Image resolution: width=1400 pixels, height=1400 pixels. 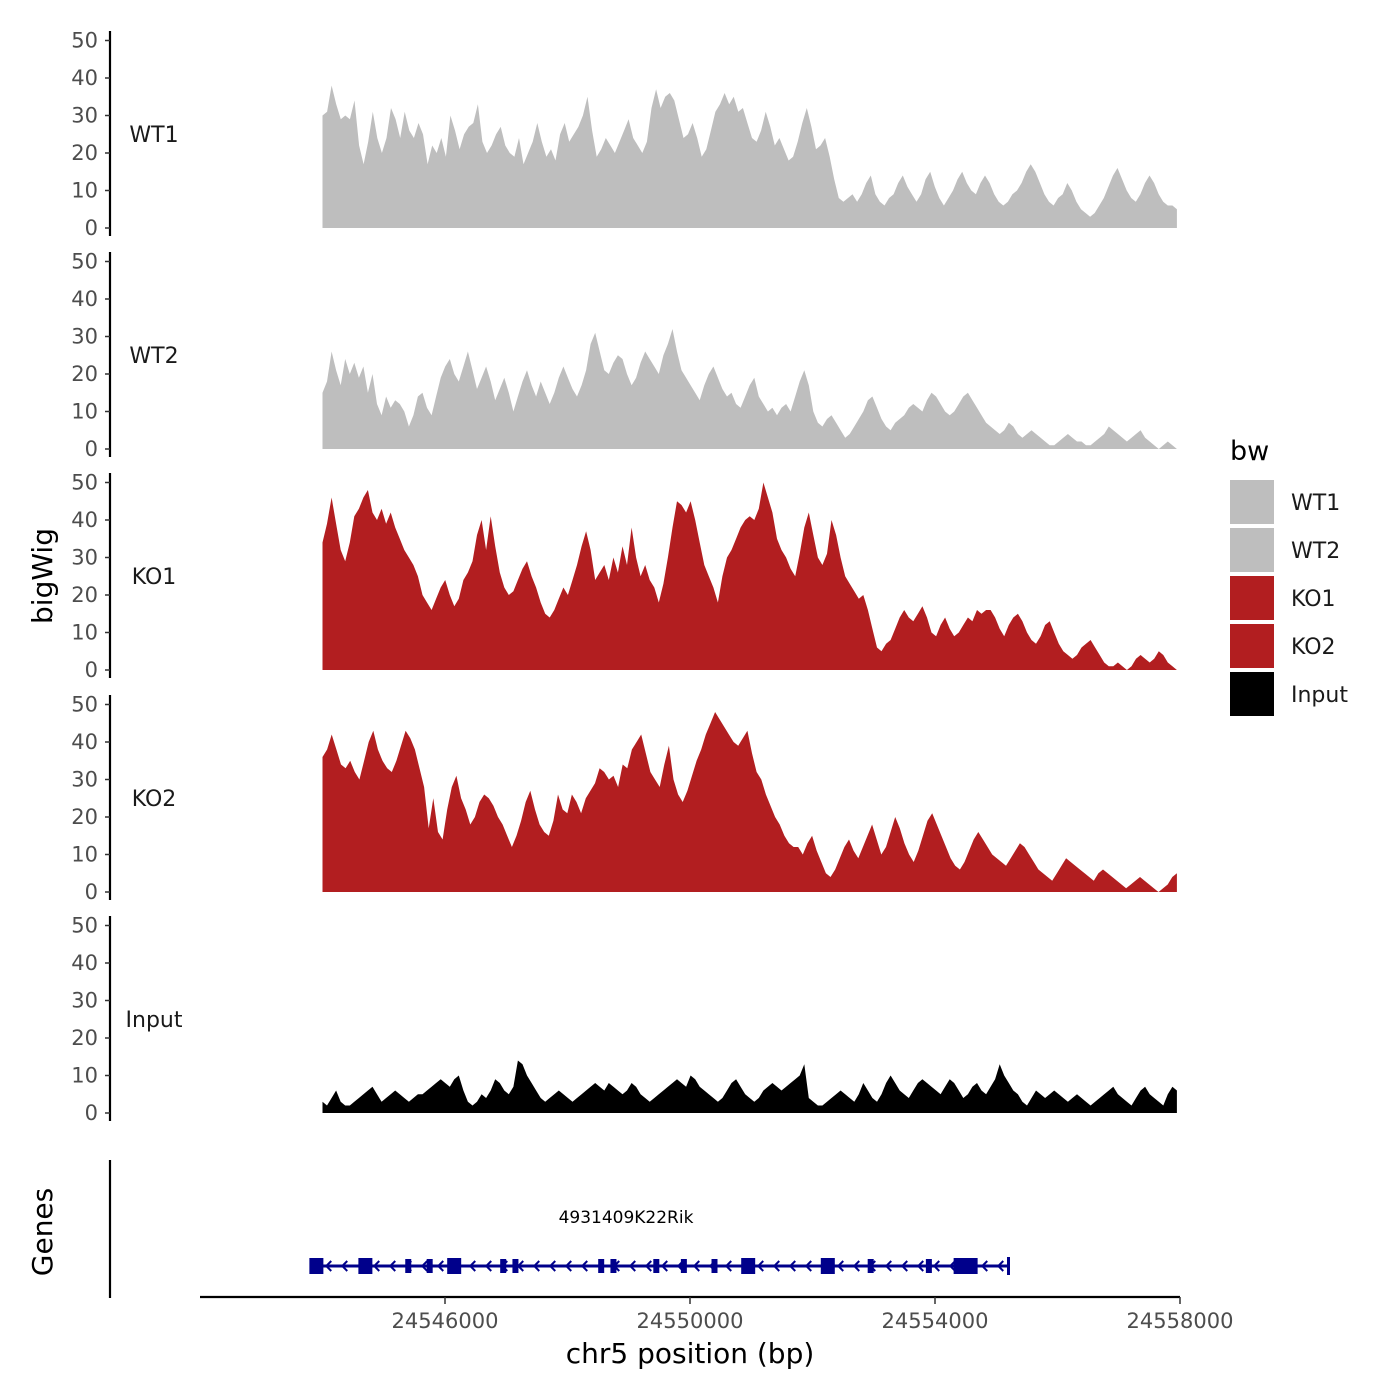 What do you see at coordinates (518, 1229) in the screenshot?
I see `genes-track: Genes 4931409K22Rik` at bounding box center [518, 1229].